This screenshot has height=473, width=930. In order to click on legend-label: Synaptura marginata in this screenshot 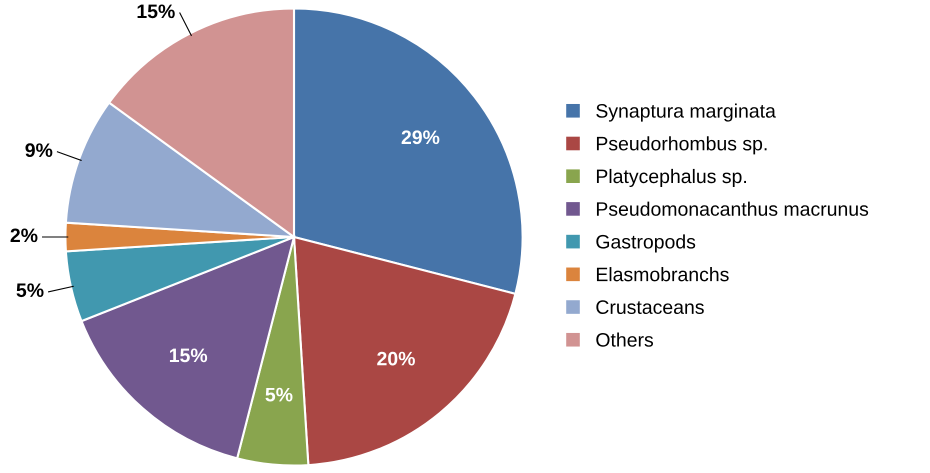, I will do `click(686, 112)`.